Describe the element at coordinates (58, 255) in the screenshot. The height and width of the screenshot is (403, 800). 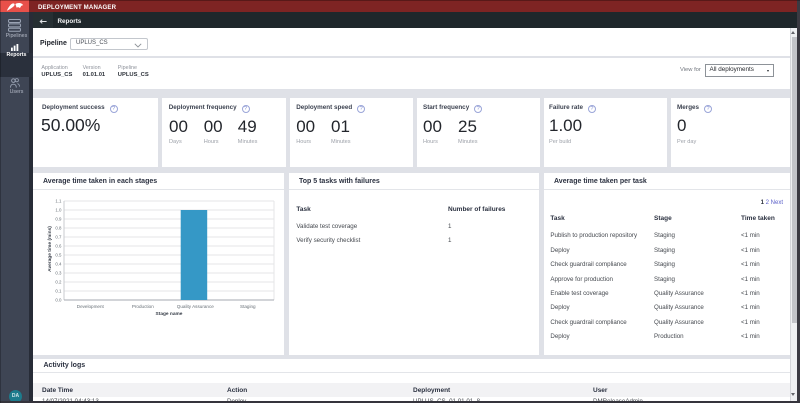
I see `svg-text: 0.5` at that location.